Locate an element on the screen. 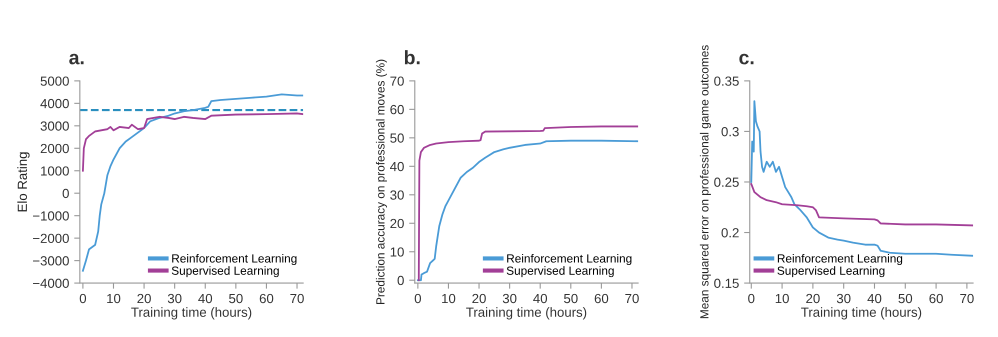  y-tick-label: 20 is located at coordinates (397, 223).